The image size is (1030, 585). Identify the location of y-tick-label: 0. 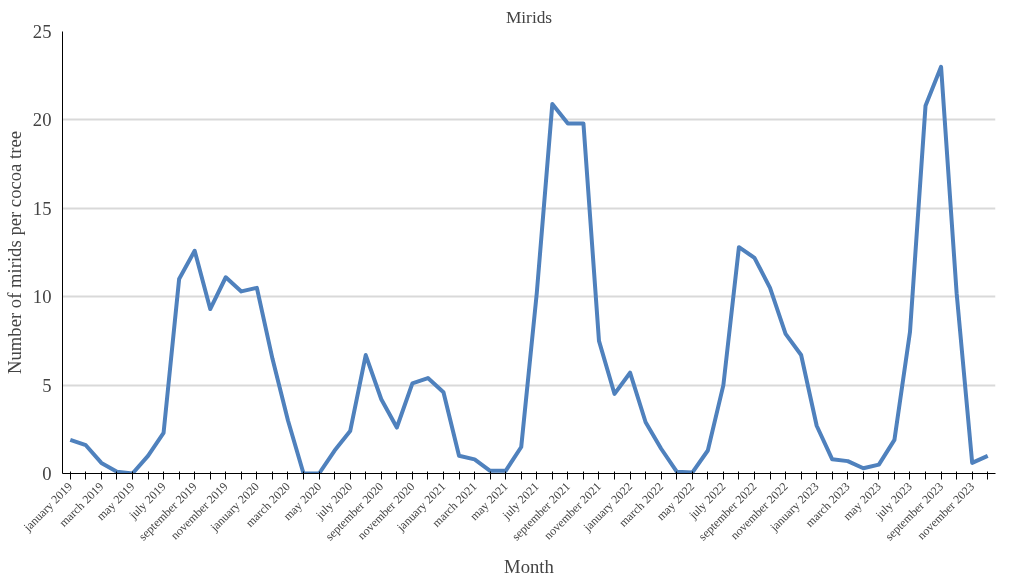
(47, 473).